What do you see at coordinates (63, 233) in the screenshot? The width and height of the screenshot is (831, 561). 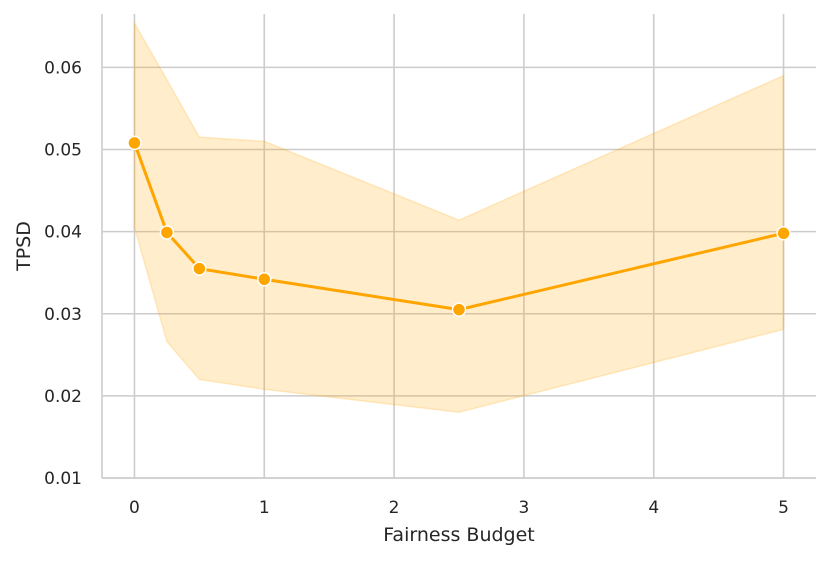 I see `y-tick-label: 0.04` at bounding box center [63, 233].